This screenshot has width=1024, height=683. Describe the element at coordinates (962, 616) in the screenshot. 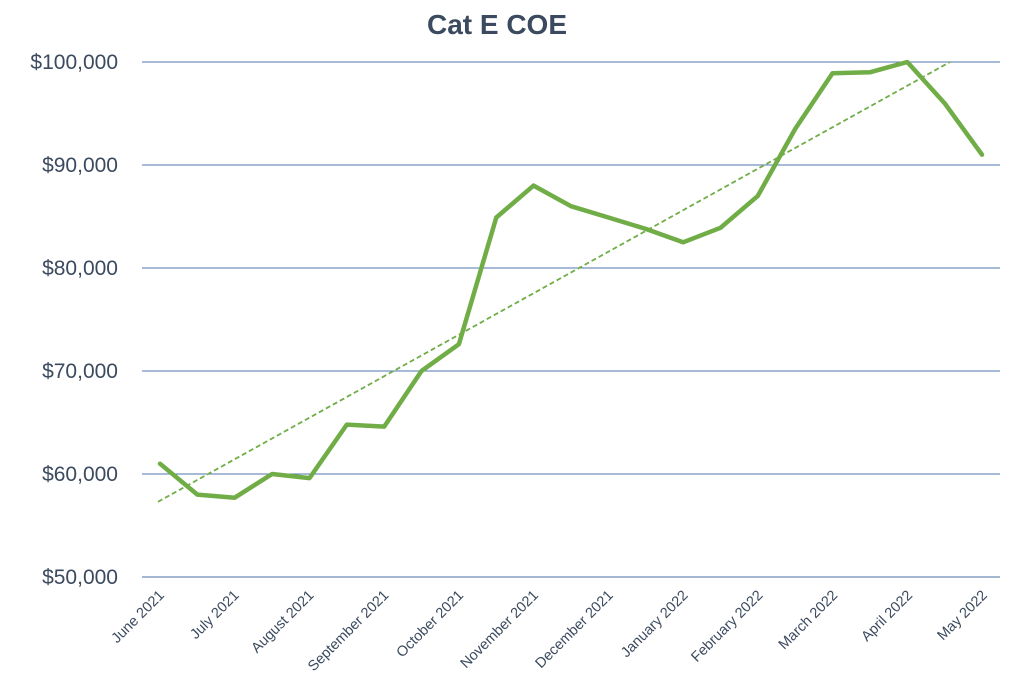

I see `x-tick-label: May 2022` at that location.